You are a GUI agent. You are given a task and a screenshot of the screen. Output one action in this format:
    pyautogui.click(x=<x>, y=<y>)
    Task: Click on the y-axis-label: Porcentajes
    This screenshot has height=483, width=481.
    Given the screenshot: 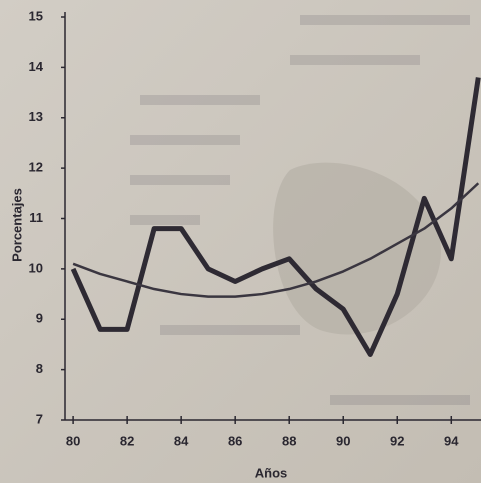 What is the action you would take?
    pyautogui.click(x=16, y=225)
    